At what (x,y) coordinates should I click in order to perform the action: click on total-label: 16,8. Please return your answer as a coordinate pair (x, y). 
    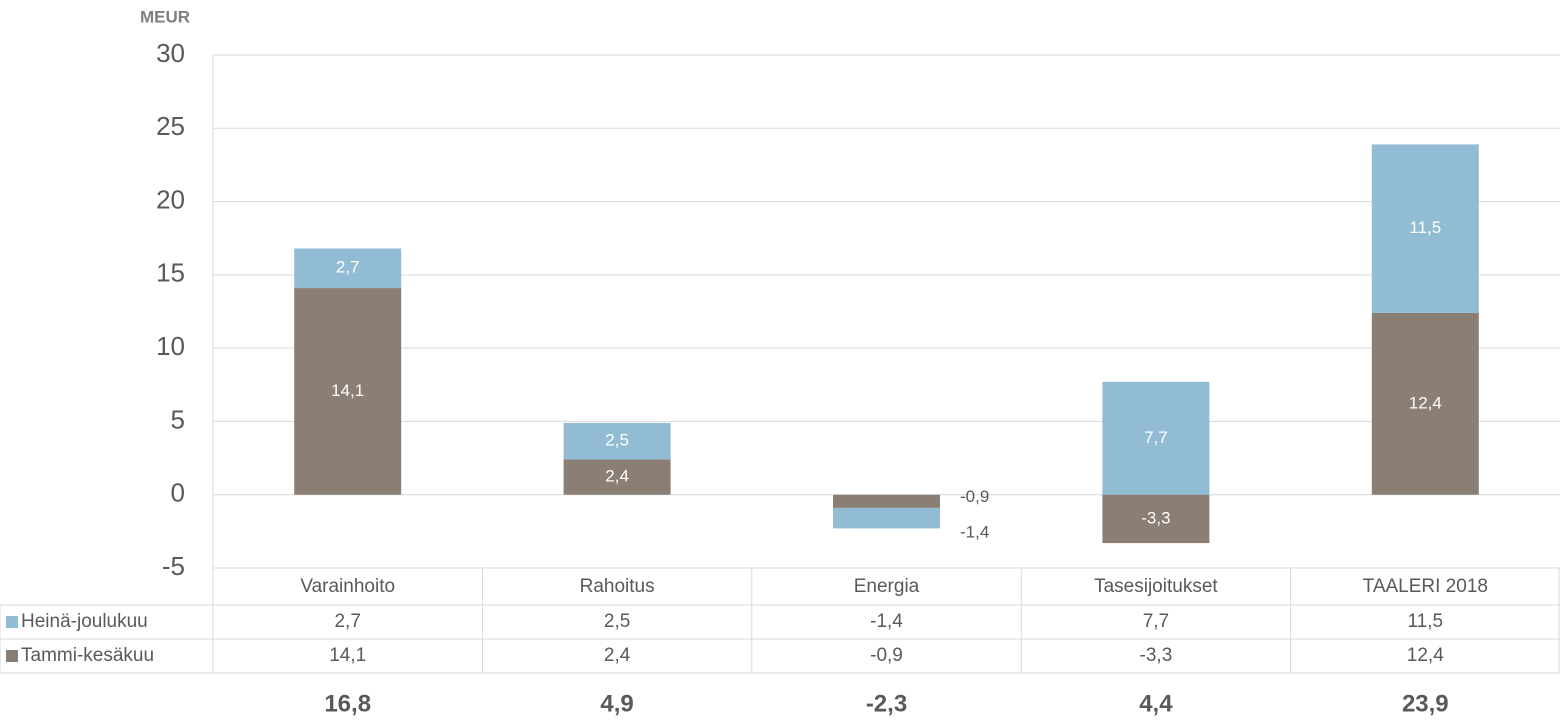
    Looking at the image, I should click on (347, 703).